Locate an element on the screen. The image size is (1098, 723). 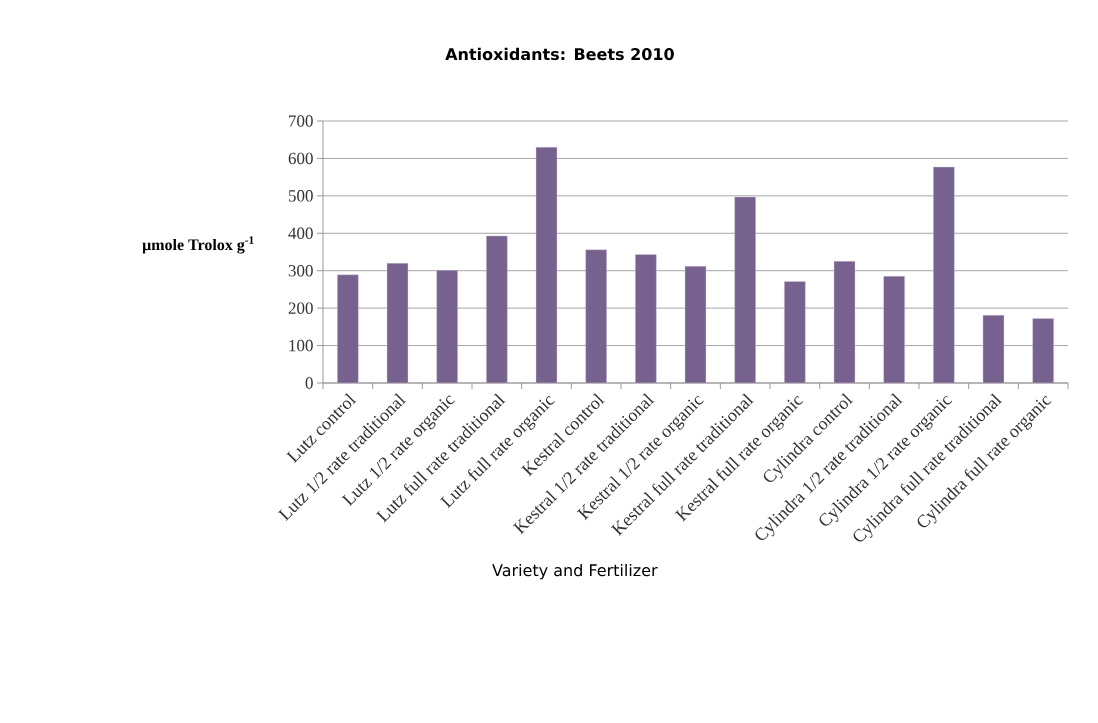
y-tick-label: 400 is located at coordinates (300, 233).